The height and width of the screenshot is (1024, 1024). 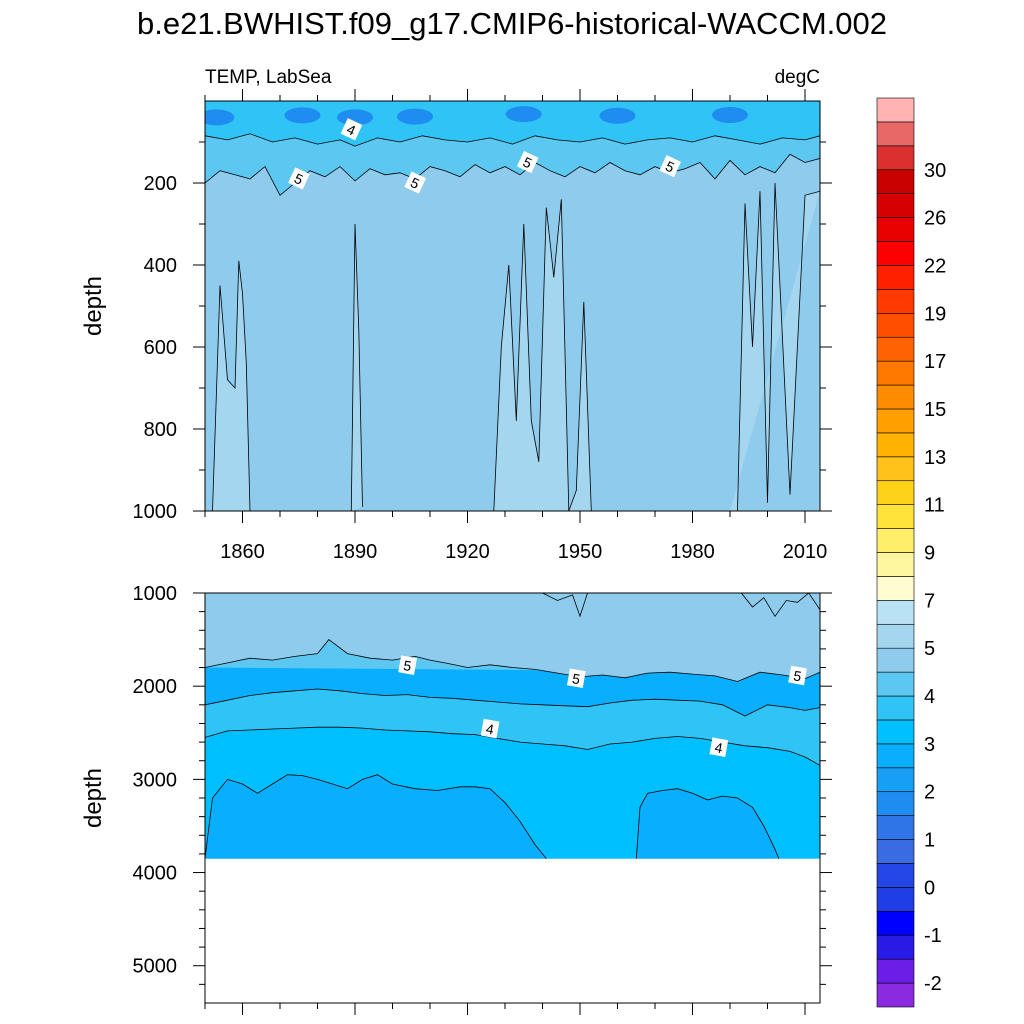 What do you see at coordinates (467, 552) in the screenshot?
I see `upper-xtick-label: 1920` at bounding box center [467, 552].